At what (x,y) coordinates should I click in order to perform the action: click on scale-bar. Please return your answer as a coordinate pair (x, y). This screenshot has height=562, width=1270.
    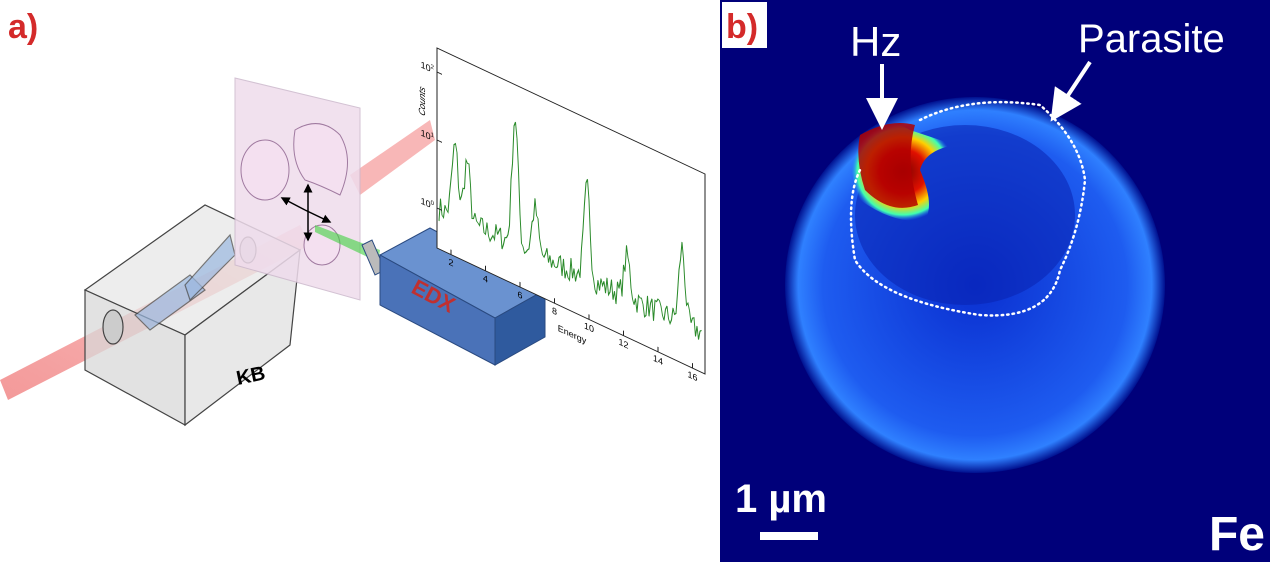
    Looking at the image, I should click on (789, 536).